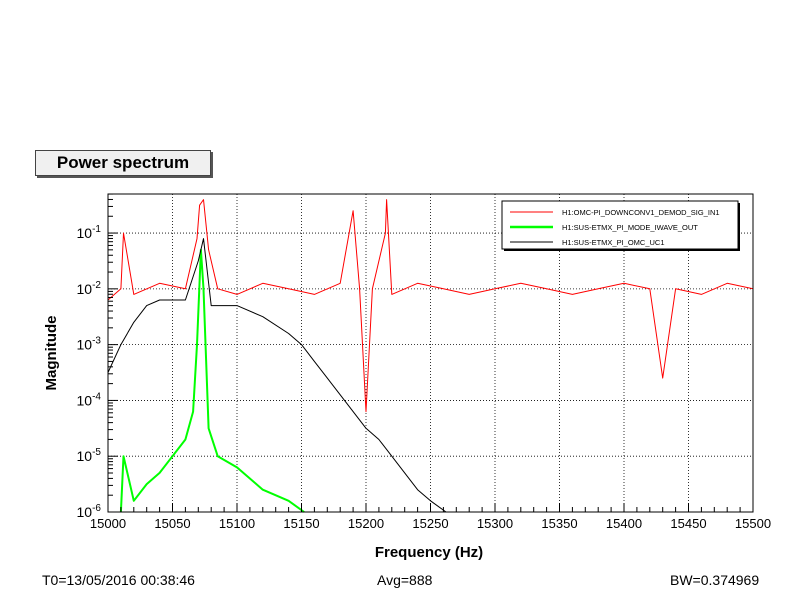 The height and width of the screenshot is (612, 792). Describe the element at coordinates (89, 455) in the screenshot. I see `y-tick-label: 10⁻⁵` at that location.